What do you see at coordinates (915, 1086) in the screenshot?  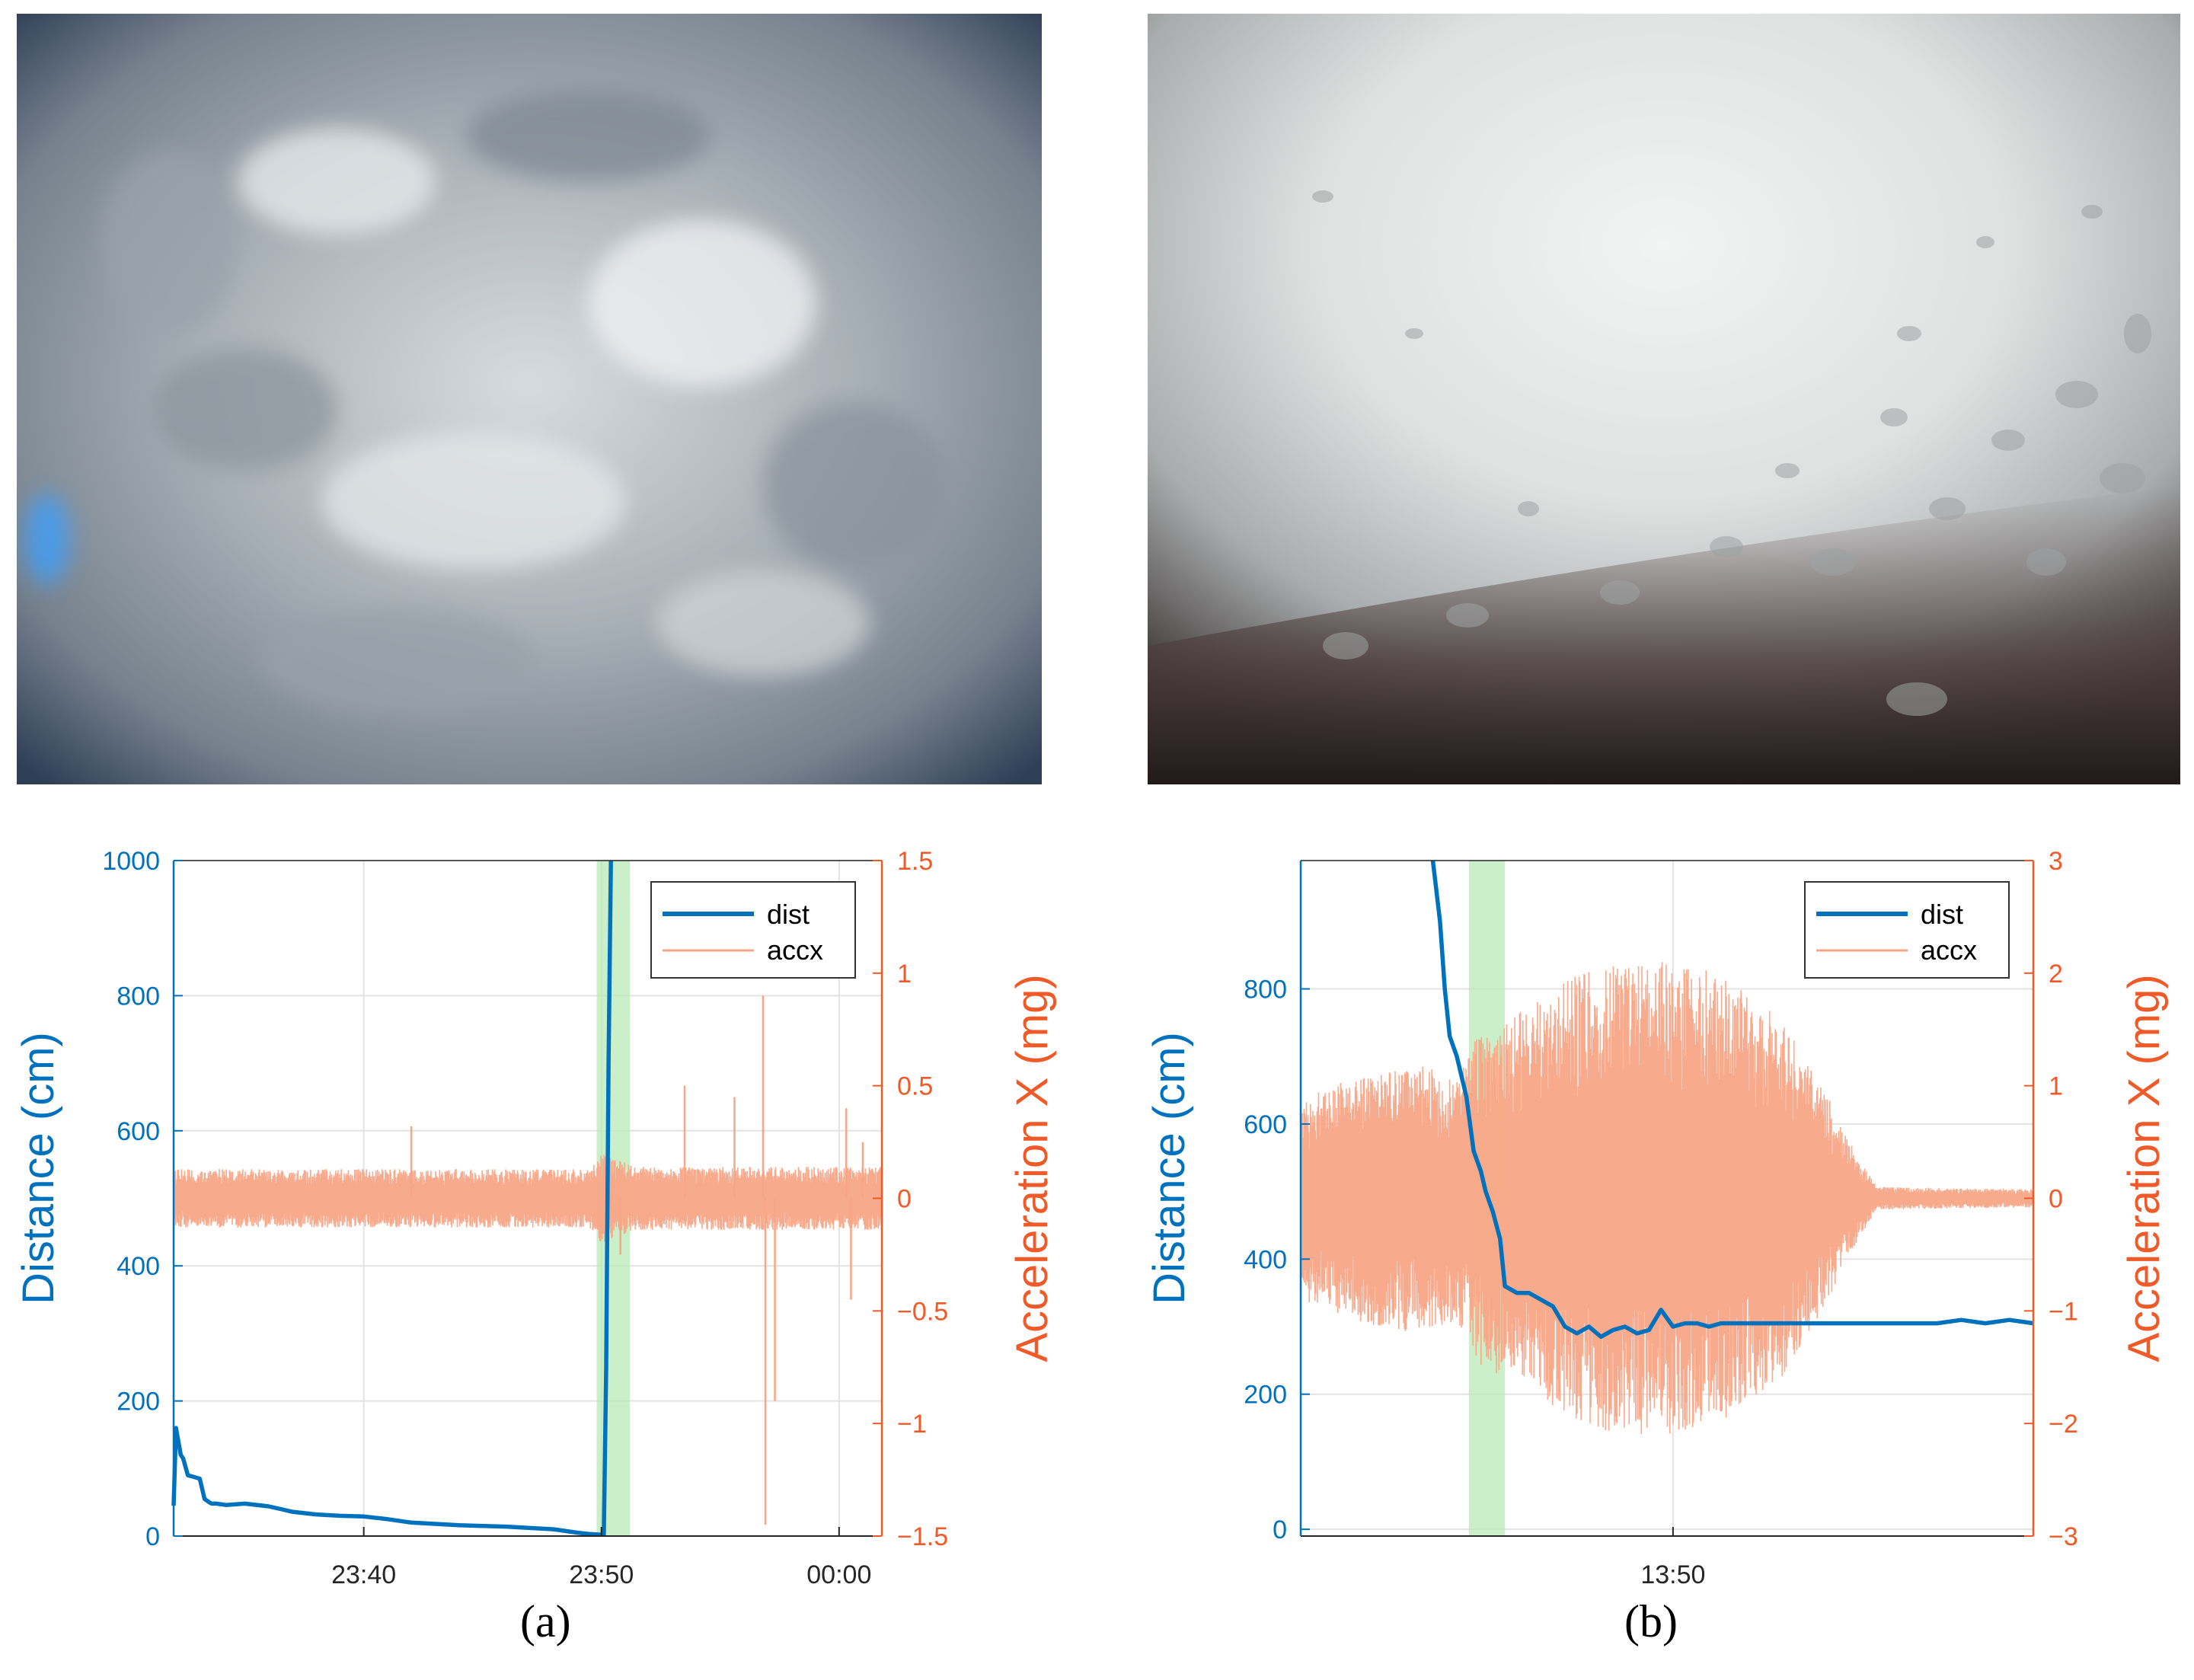 I see `y-right-tick-label: 0.5` at bounding box center [915, 1086].